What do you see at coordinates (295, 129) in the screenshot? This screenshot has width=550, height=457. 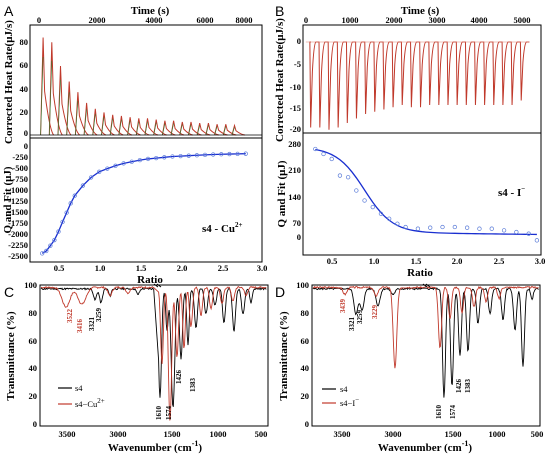 I see `tick-label: -20` at bounding box center [295, 129].